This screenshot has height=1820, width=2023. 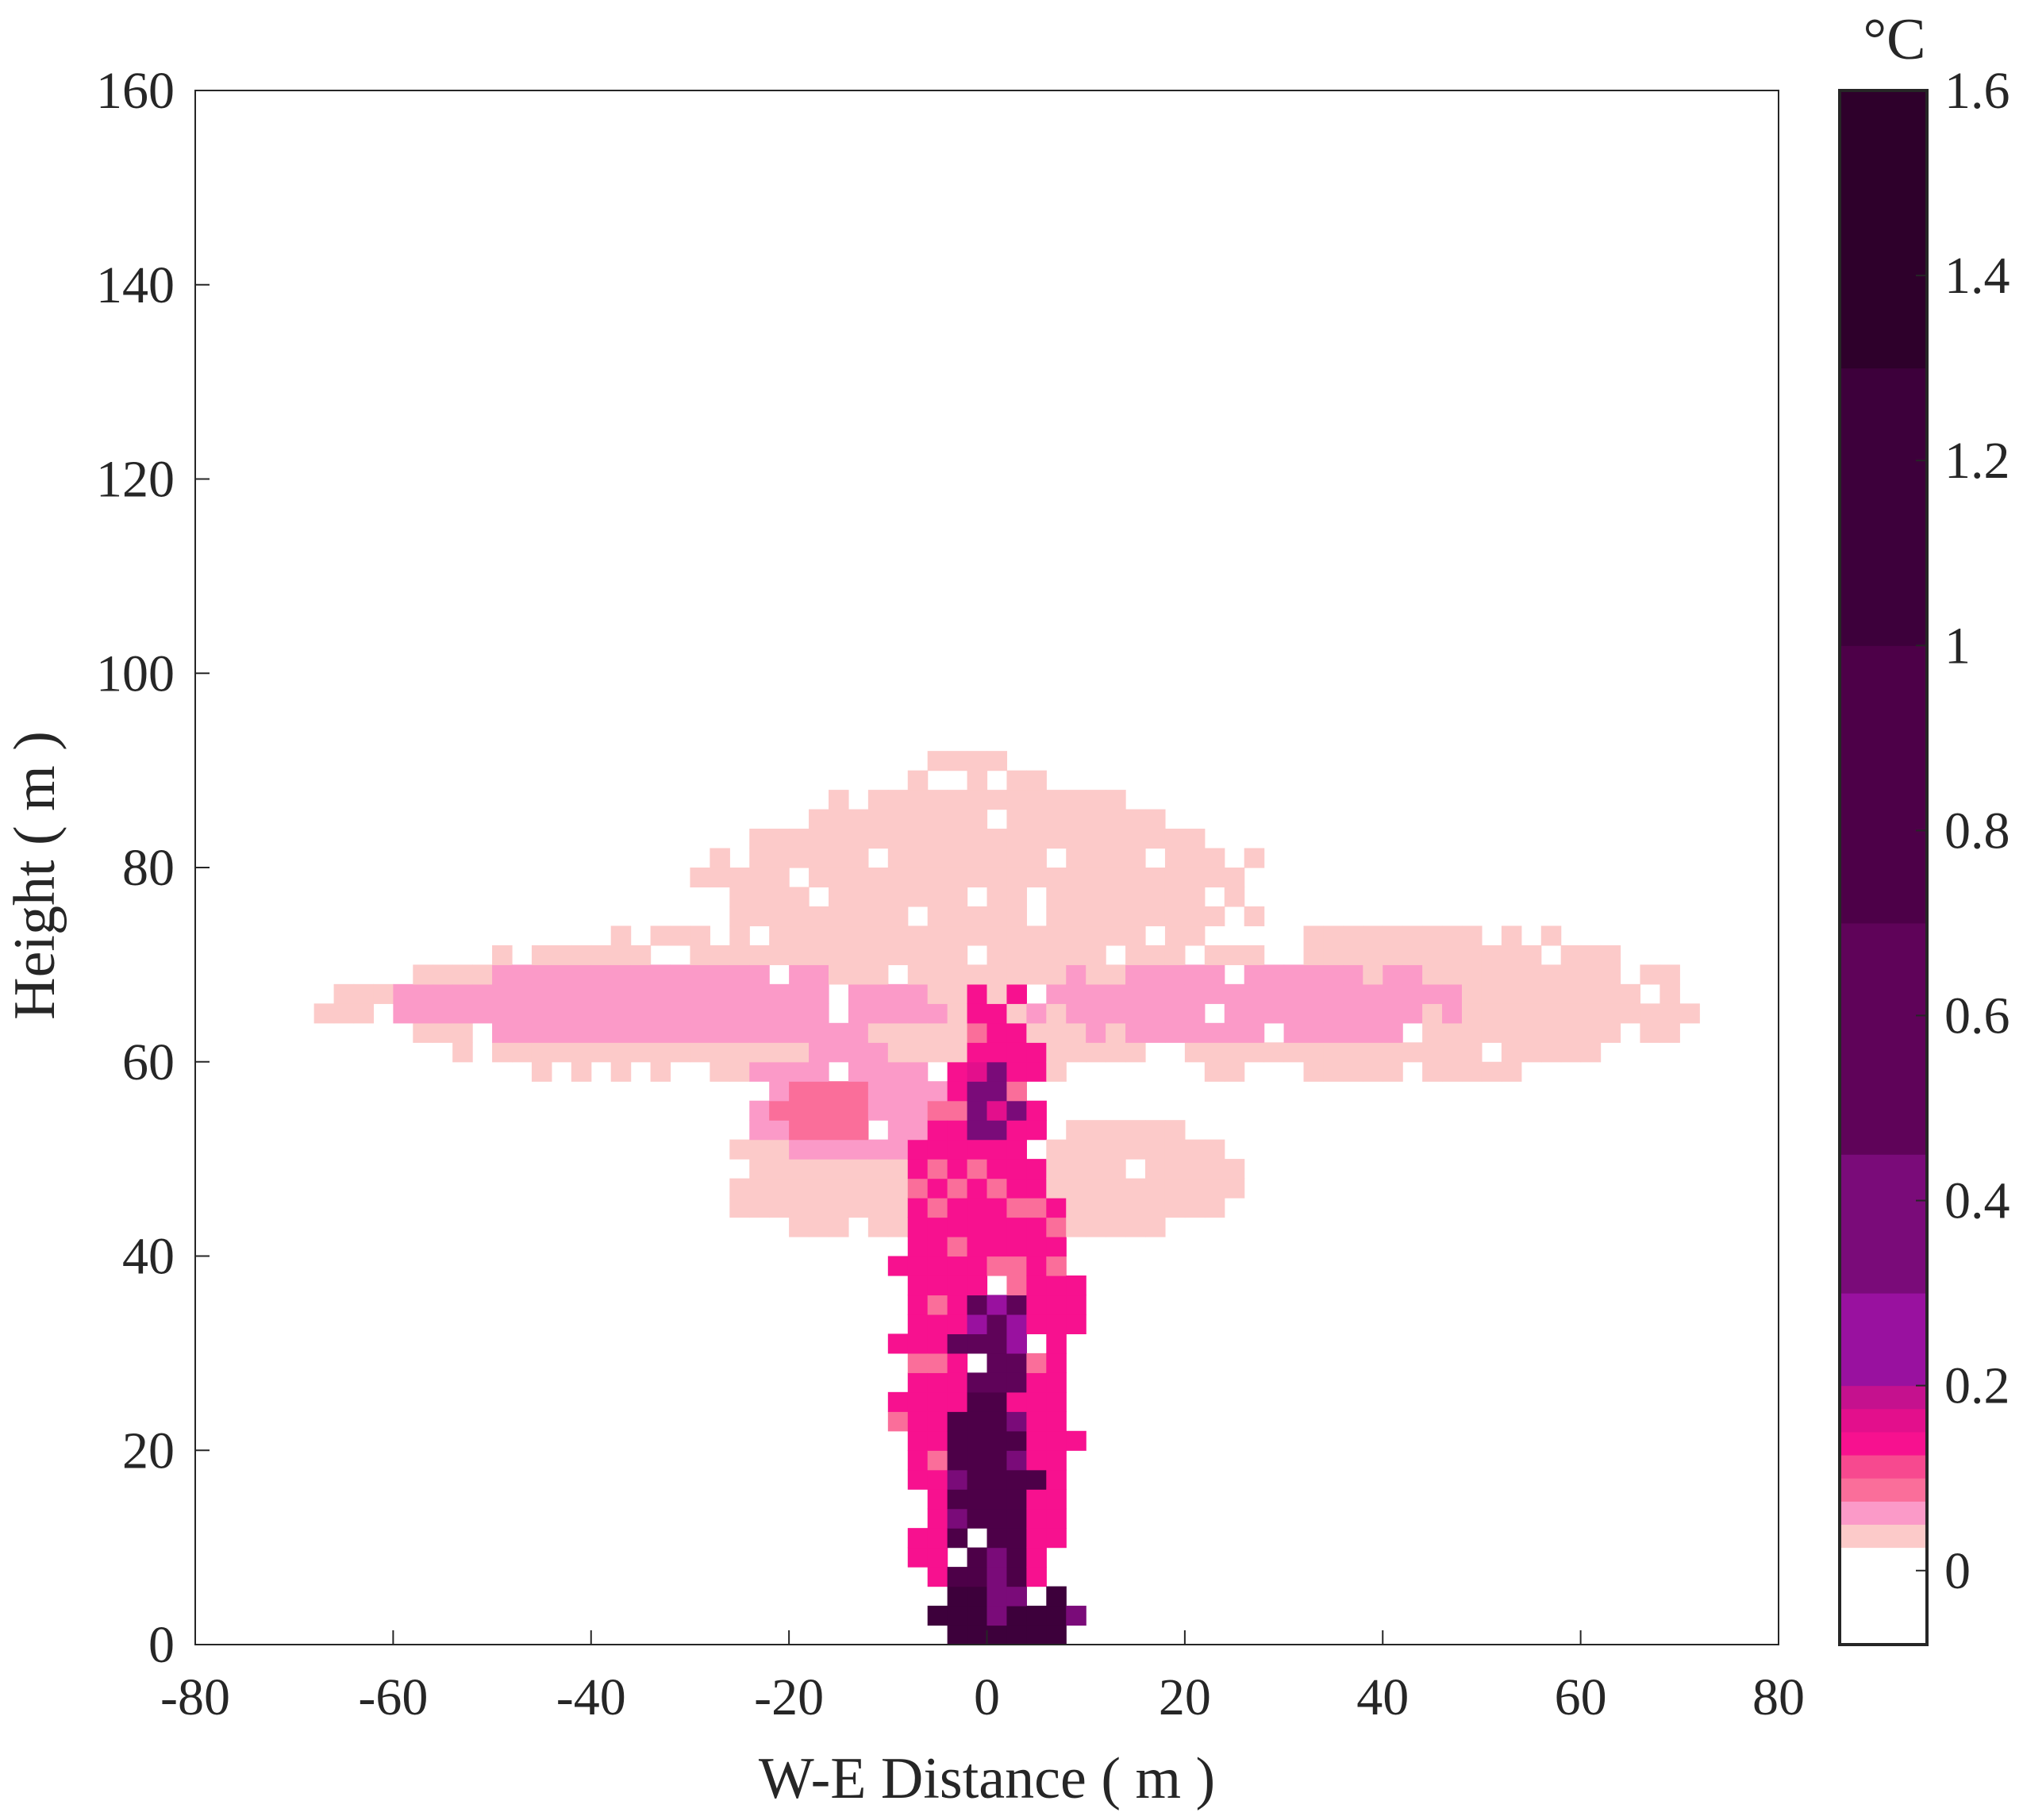 What do you see at coordinates (149, 1450) in the screenshot?
I see `y-tick-label: 20` at bounding box center [149, 1450].